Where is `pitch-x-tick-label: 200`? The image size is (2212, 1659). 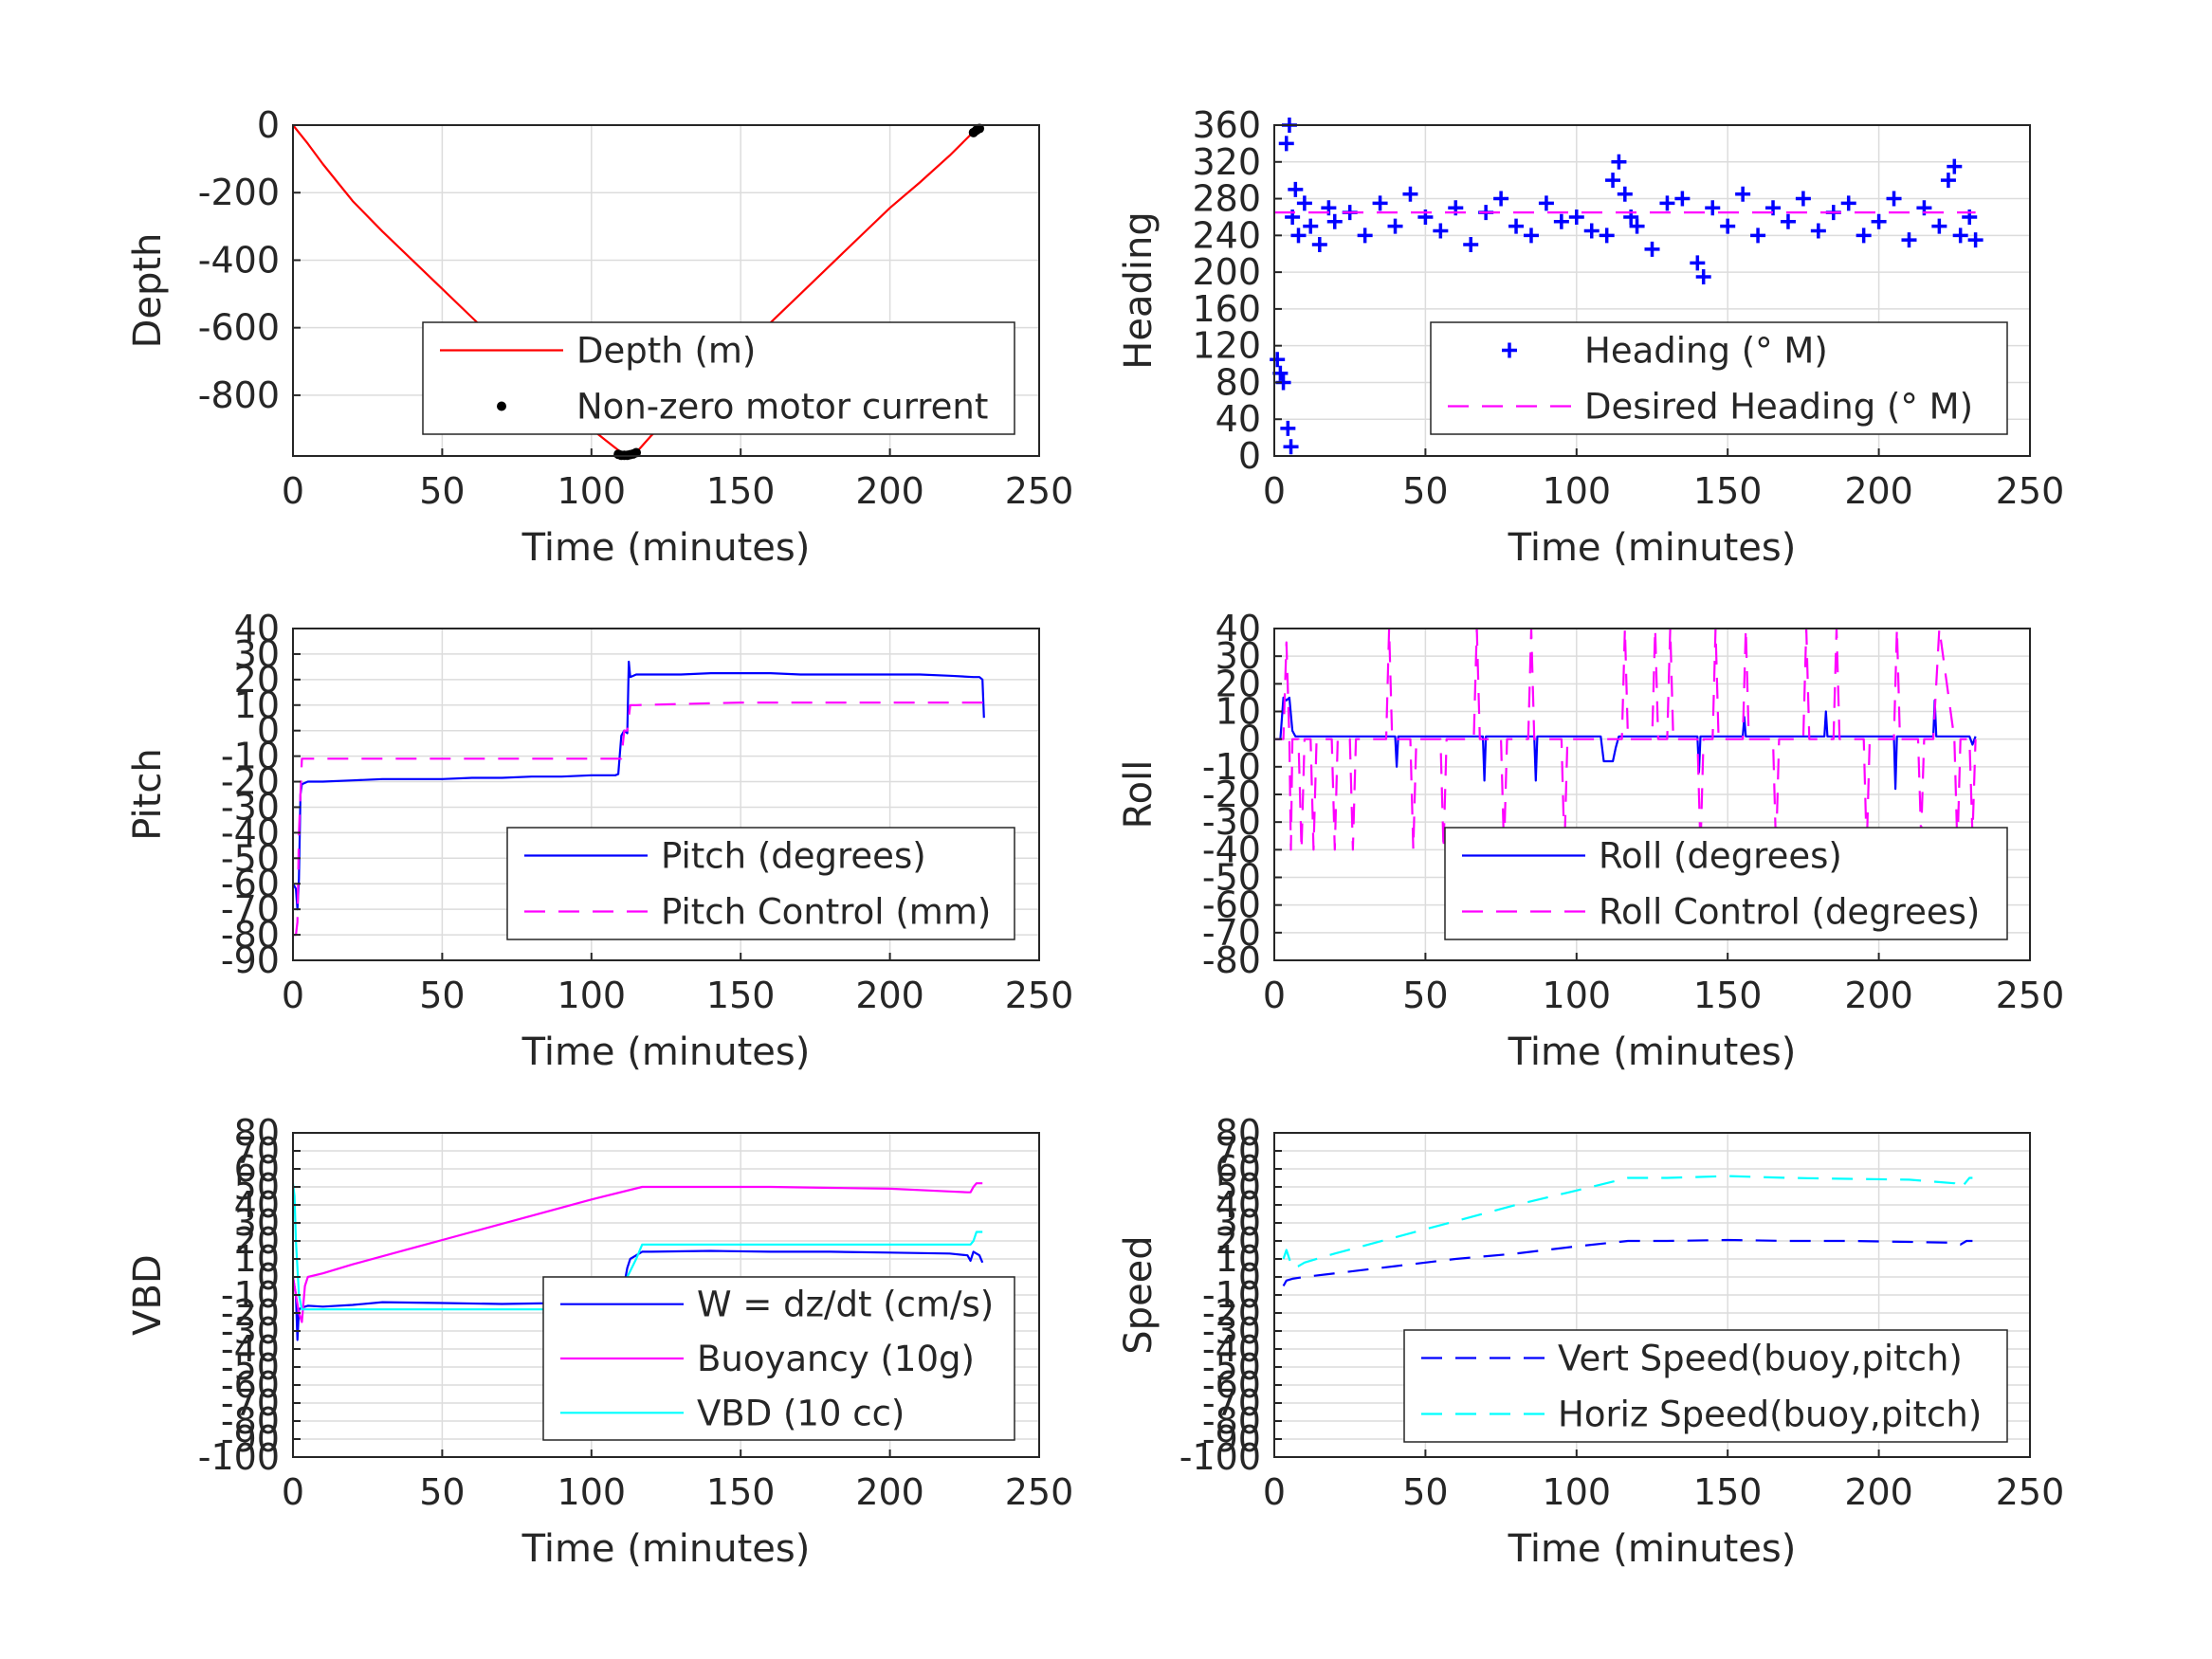 pitch-x-tick-label: 200 is located at coordinates (889, 995).